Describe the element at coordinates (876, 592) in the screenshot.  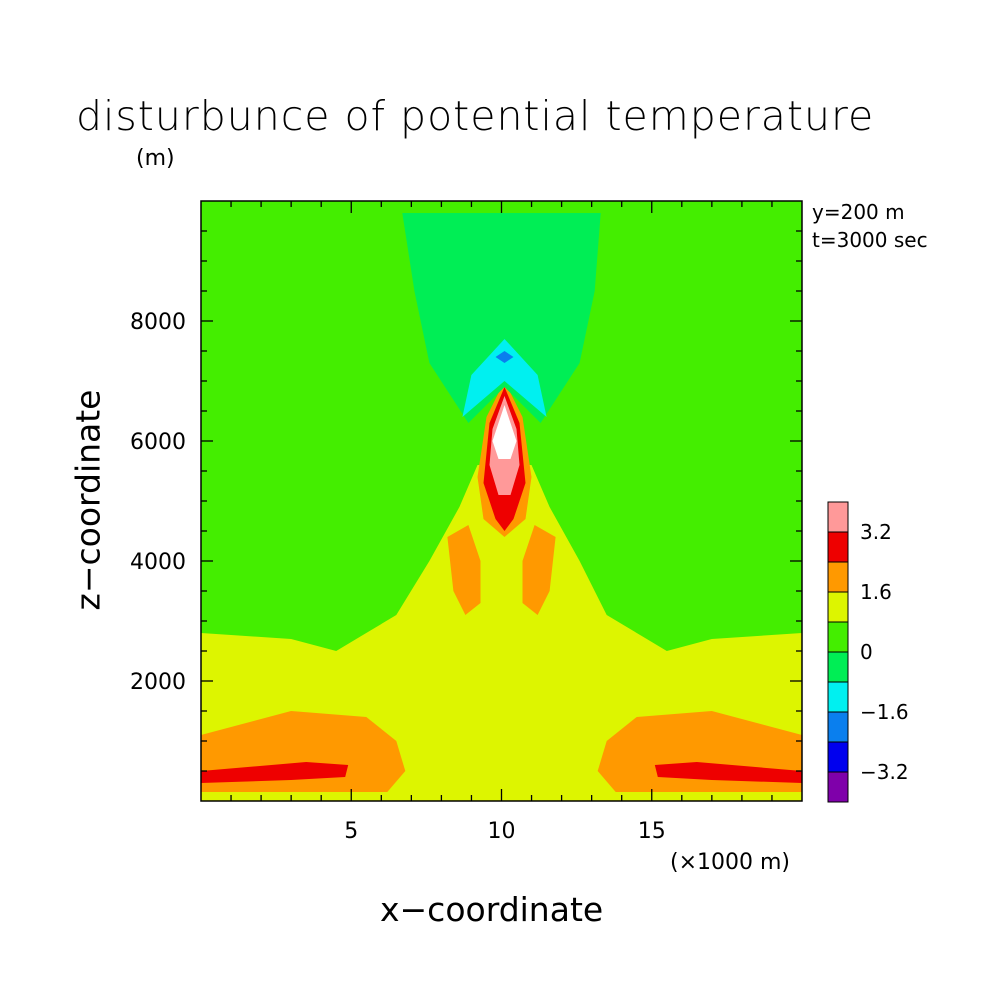
I see `colorbar-label: 1.6` at that location.